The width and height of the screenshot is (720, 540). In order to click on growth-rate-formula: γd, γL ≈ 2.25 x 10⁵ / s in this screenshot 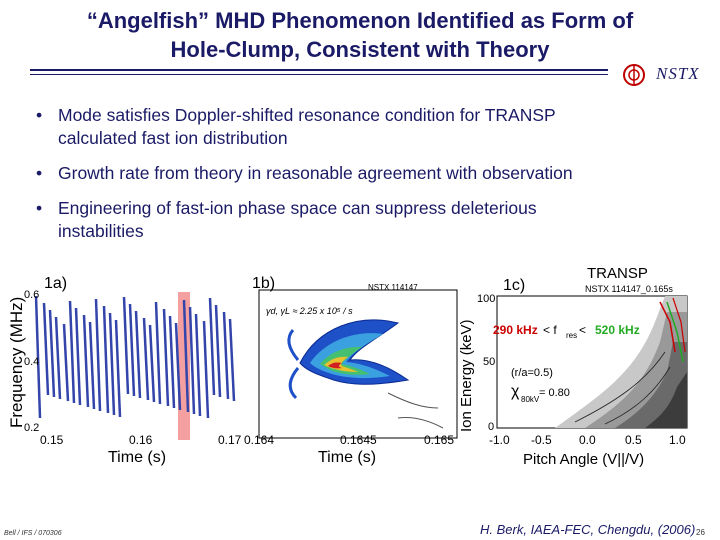, I will do `click(309, 311)`.